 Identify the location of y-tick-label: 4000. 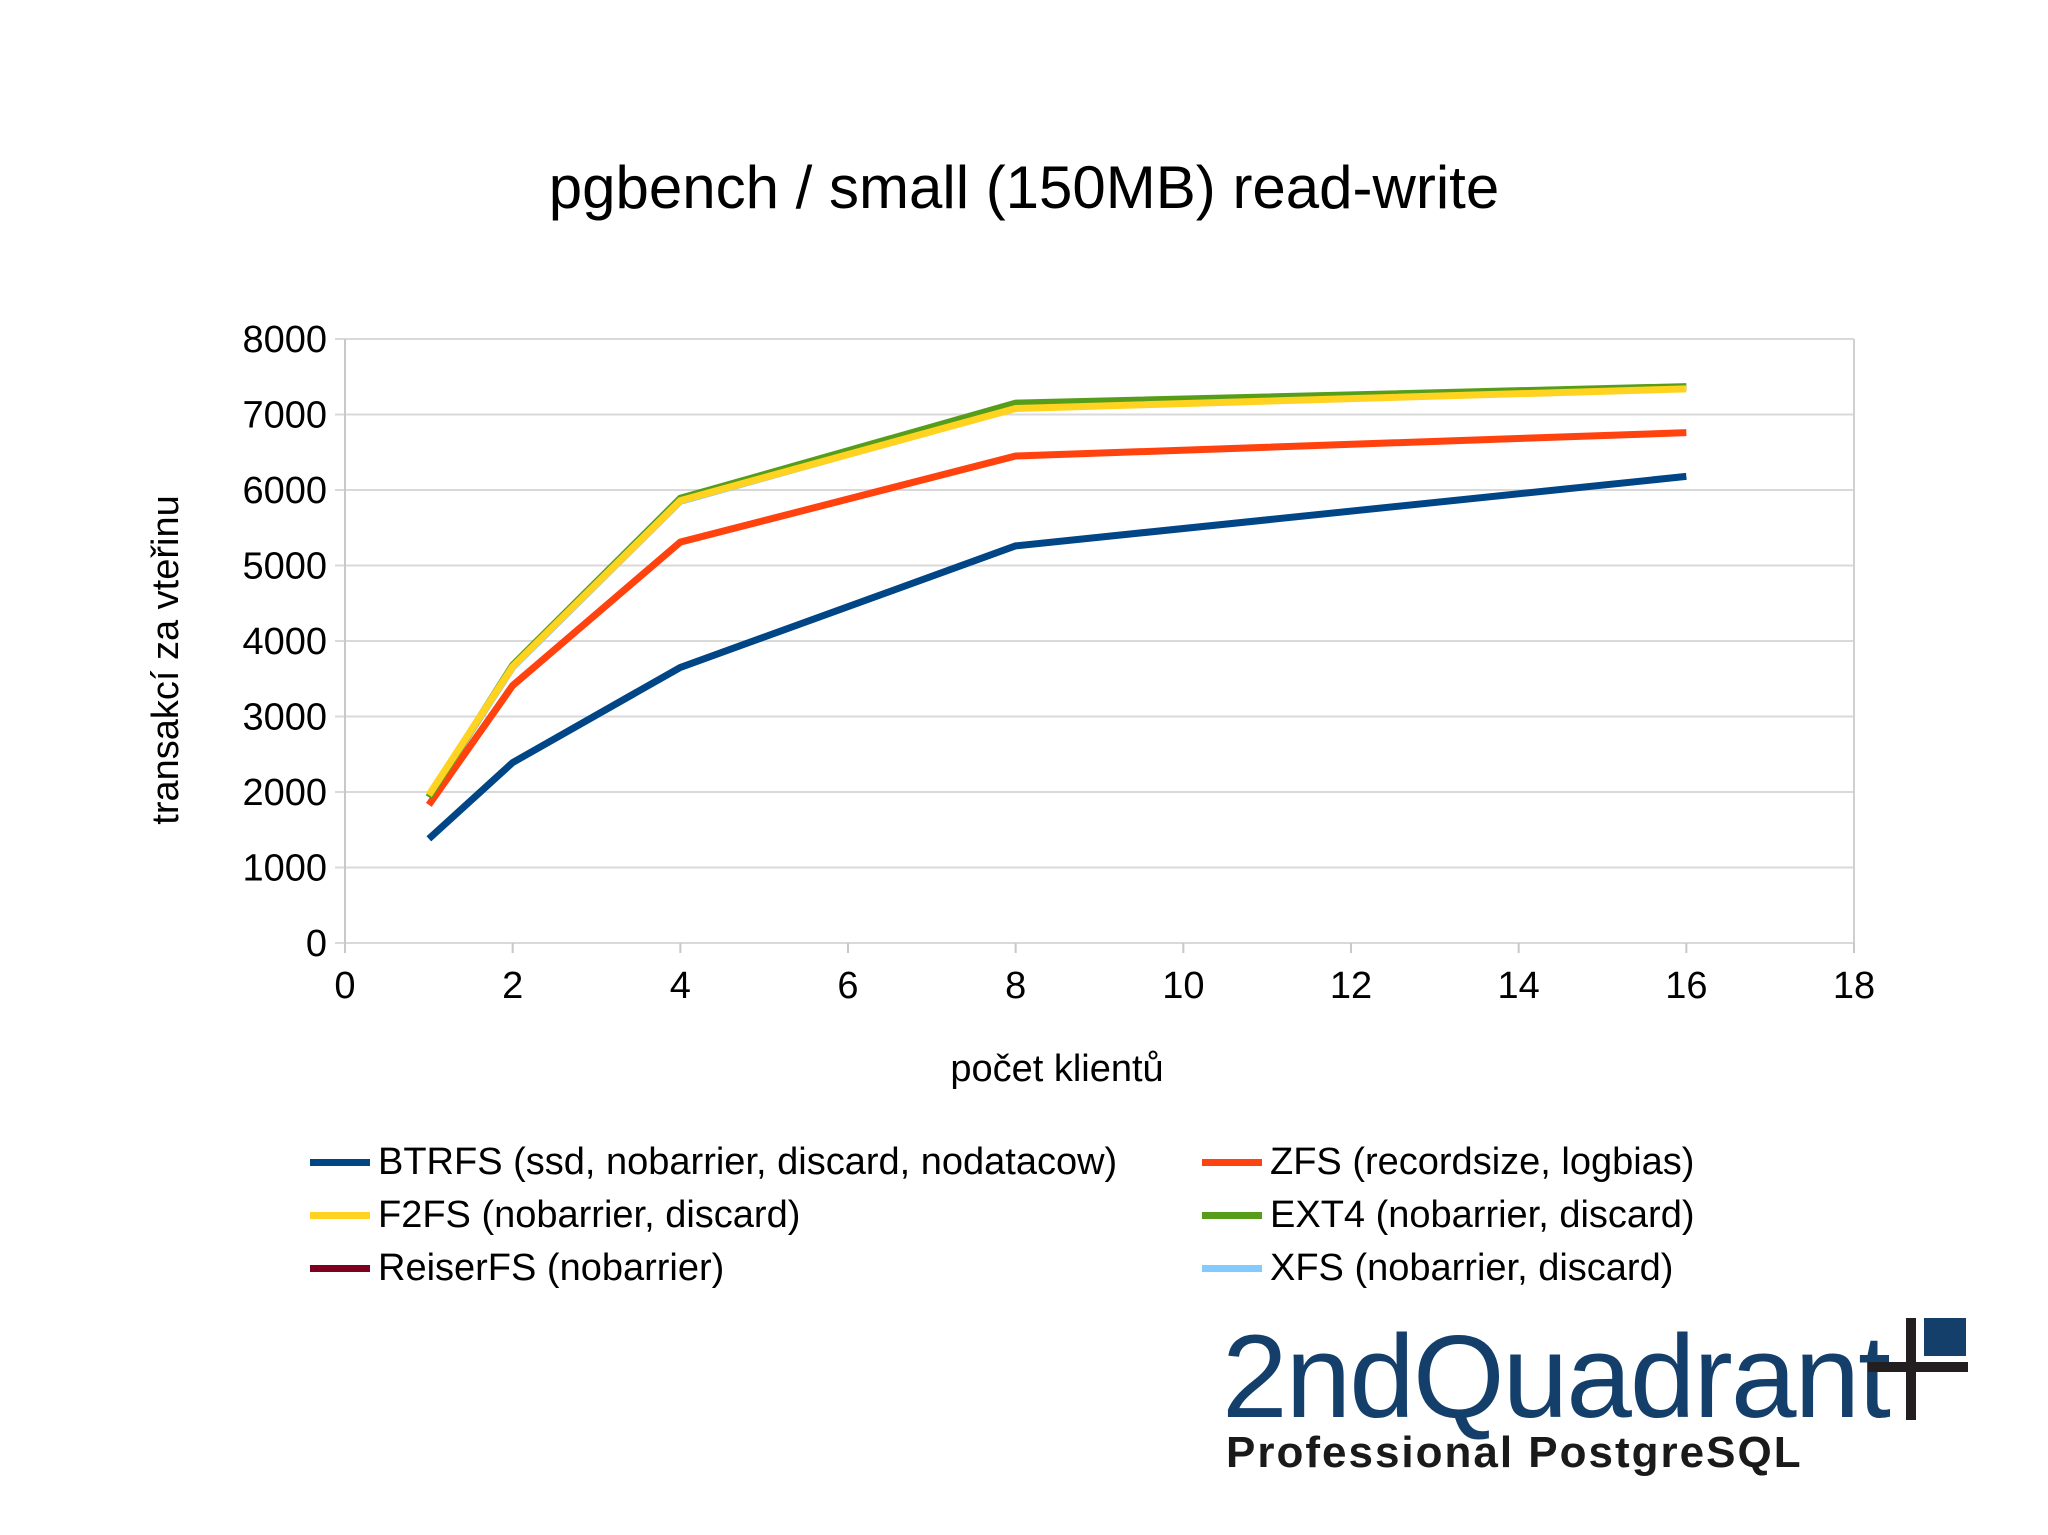
(284, 642).